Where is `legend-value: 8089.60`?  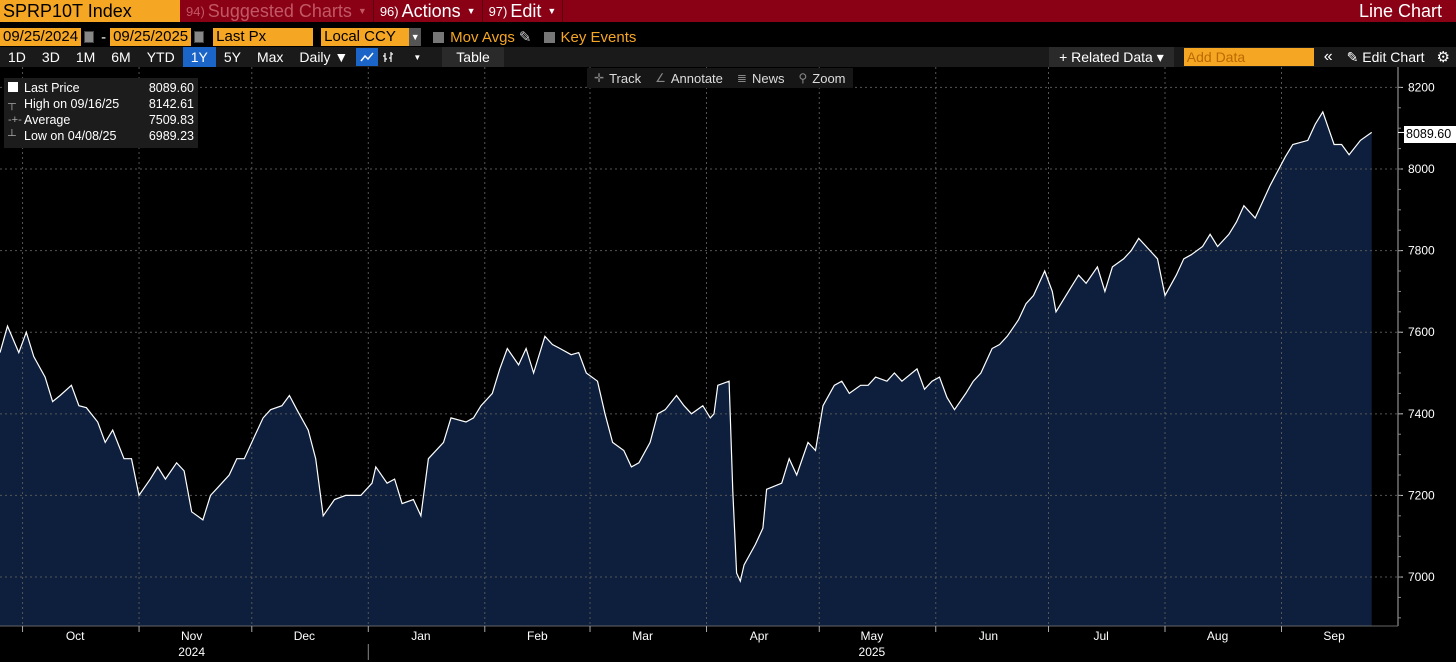
legend-value: 8089.60 is located at coordinates (171, 88).